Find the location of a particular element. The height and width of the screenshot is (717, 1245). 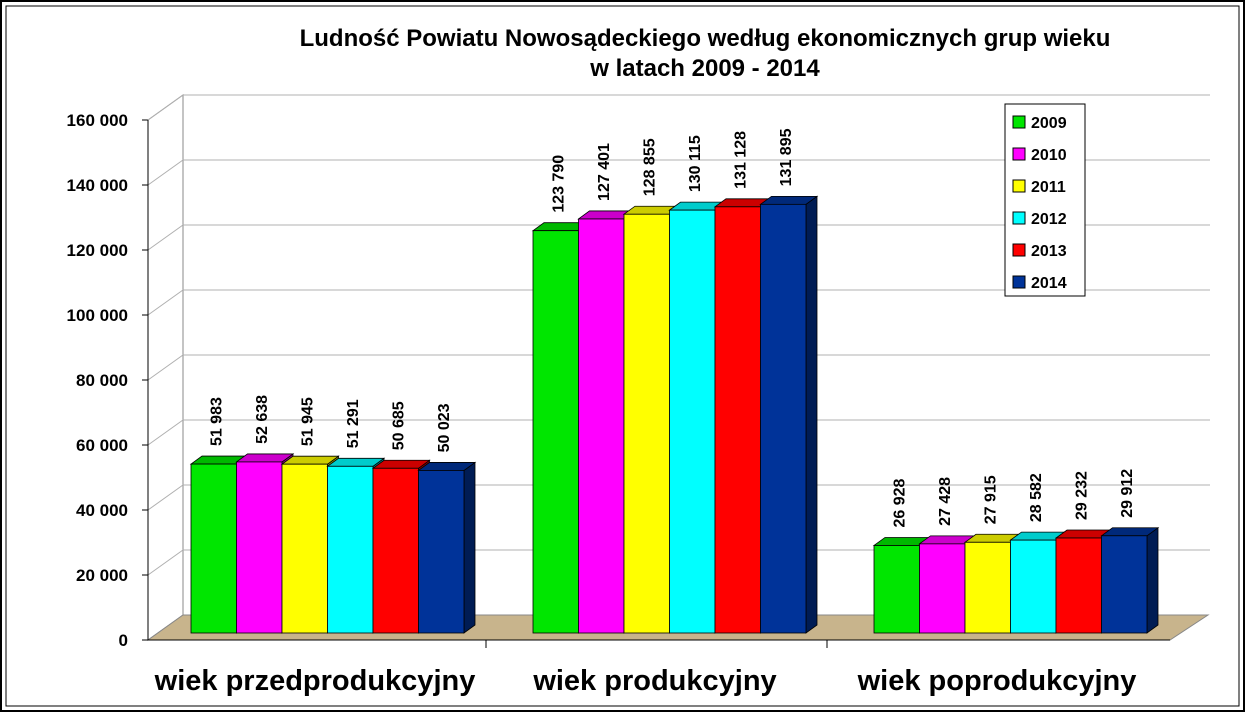

data-label: 51 291 is located at coordinates (353, 423).